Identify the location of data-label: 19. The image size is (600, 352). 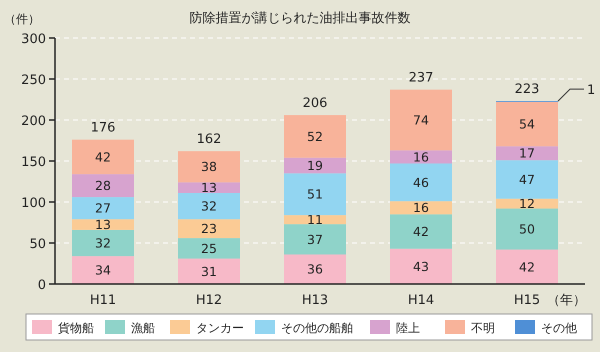
(315, 166).